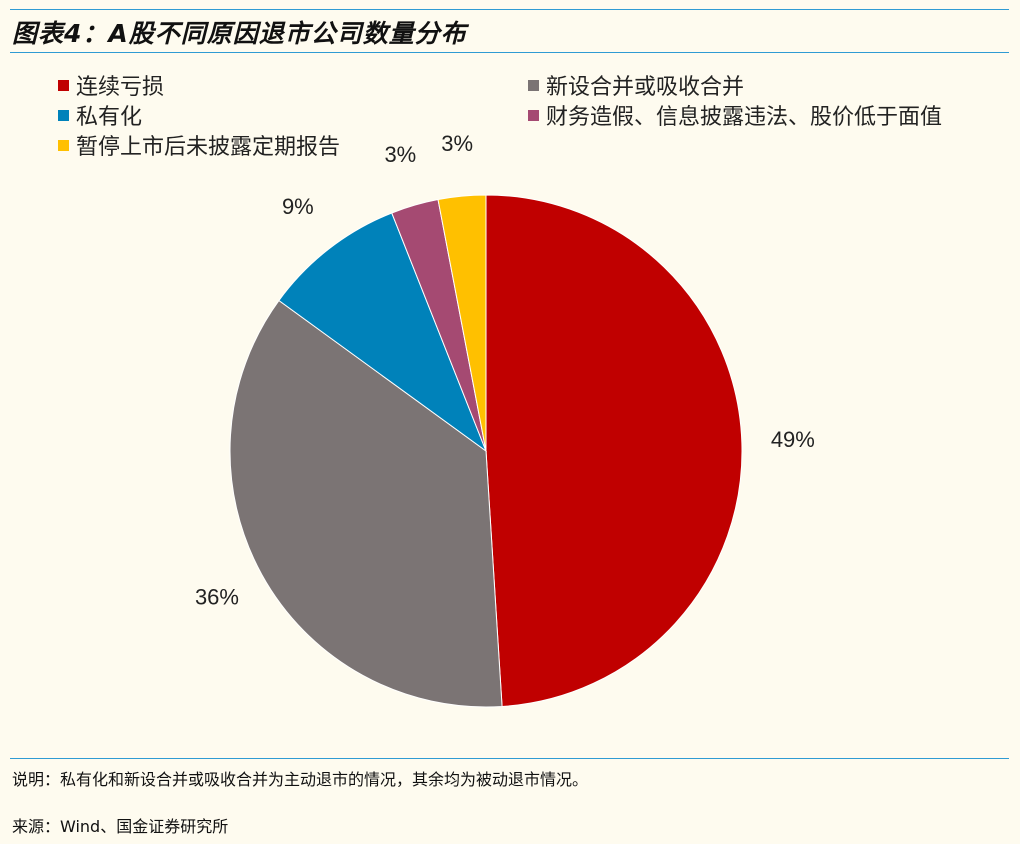 The width and height of the screenshot is (1020, 844). What do you see at coordinates (509, 9) in the screenshot?
I see `top-rule` at bounding box center [509, 9].